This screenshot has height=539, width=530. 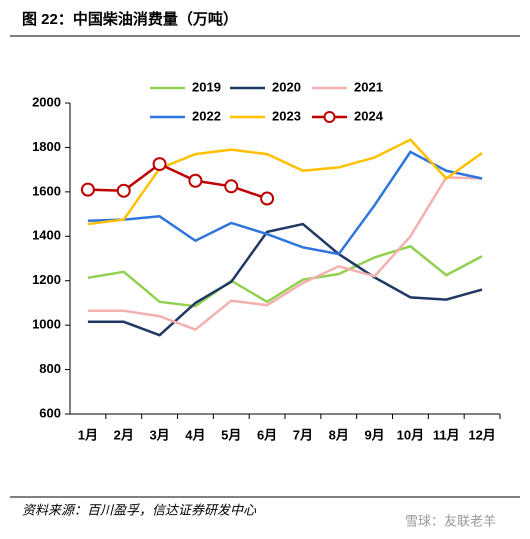 I want to click on y-tick-label: 2000, so click(x=46, y=101).